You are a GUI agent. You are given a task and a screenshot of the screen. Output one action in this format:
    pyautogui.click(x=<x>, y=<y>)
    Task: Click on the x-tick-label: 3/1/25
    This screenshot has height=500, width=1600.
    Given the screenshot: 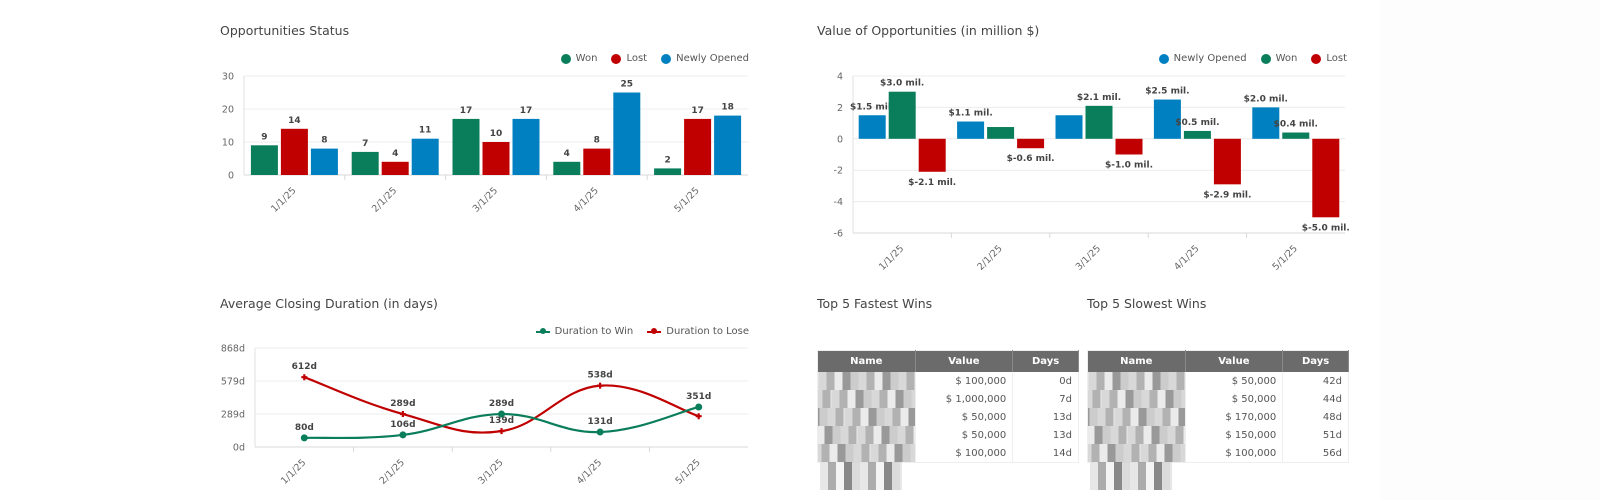 What is the action you would take?
    pyautogui.click(x=1088, y=257)
    